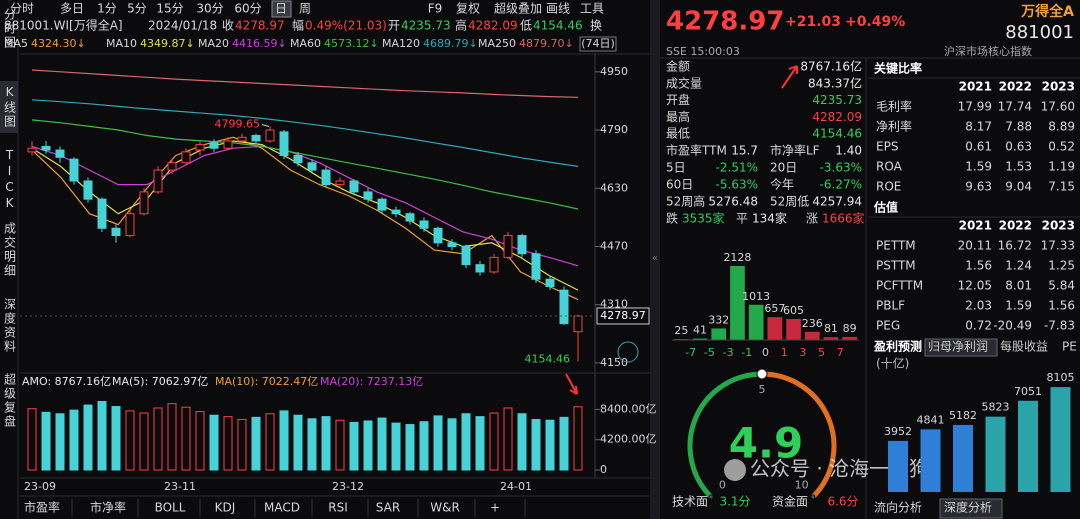 The image size is (1080, 519). I want to click on security-code: 881001.WI[万得全A], so click(63, 25).